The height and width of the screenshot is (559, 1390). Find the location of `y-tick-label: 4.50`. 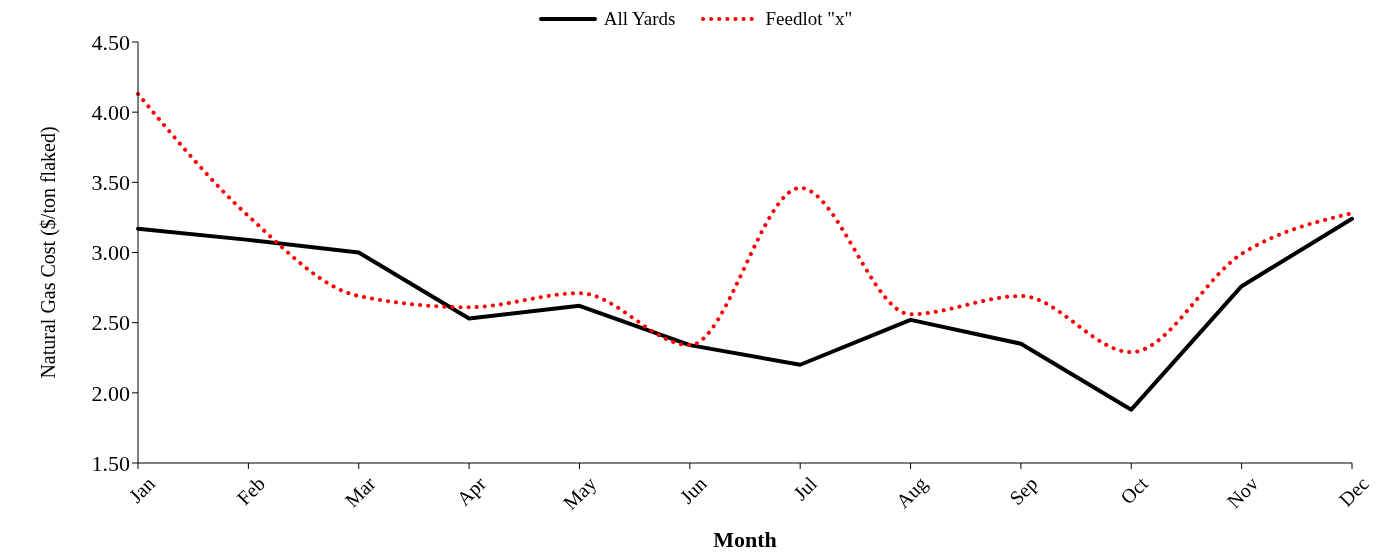

y-tick-label: 4.50 is located at coordinates (110, 42).